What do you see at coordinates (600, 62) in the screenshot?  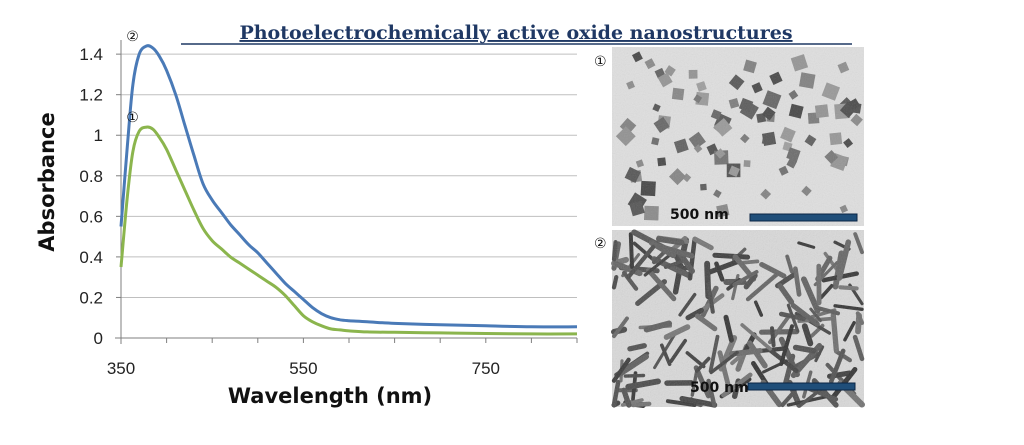 I see `micrograph-1-marker: ①` at bounding box center [600, 62].